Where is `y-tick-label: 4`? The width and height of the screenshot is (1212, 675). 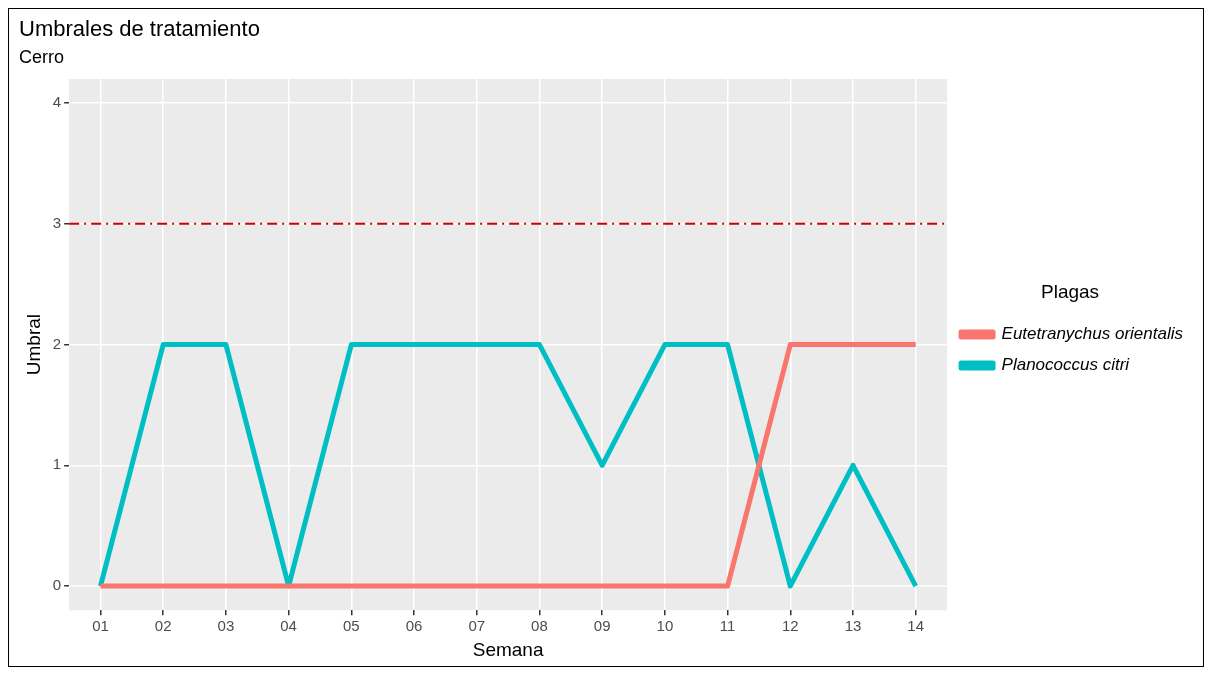
y-tick-label: 4 is located at coordinates (57, 102).